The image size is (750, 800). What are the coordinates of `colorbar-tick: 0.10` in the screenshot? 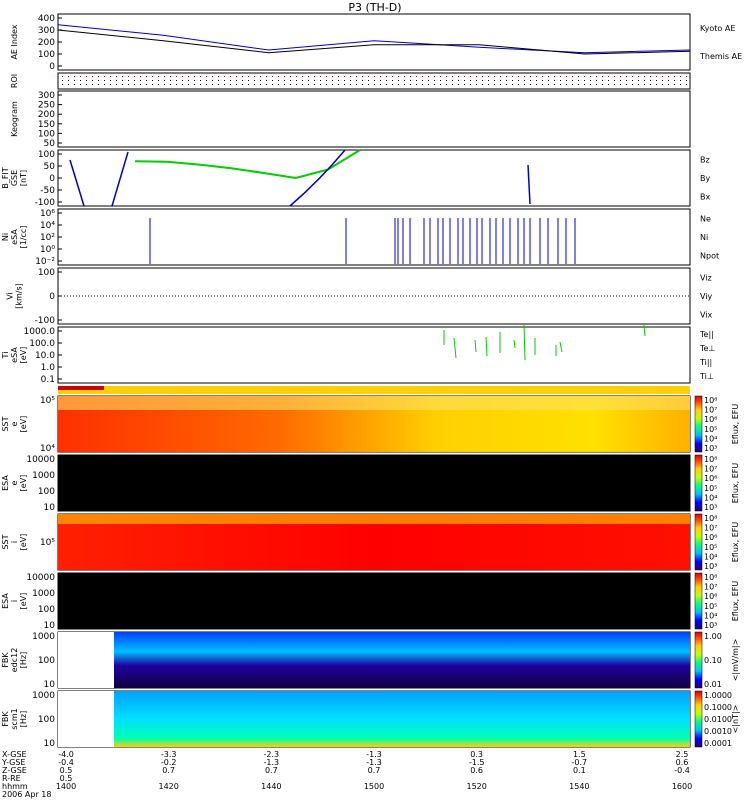 It's located at (713, 660).